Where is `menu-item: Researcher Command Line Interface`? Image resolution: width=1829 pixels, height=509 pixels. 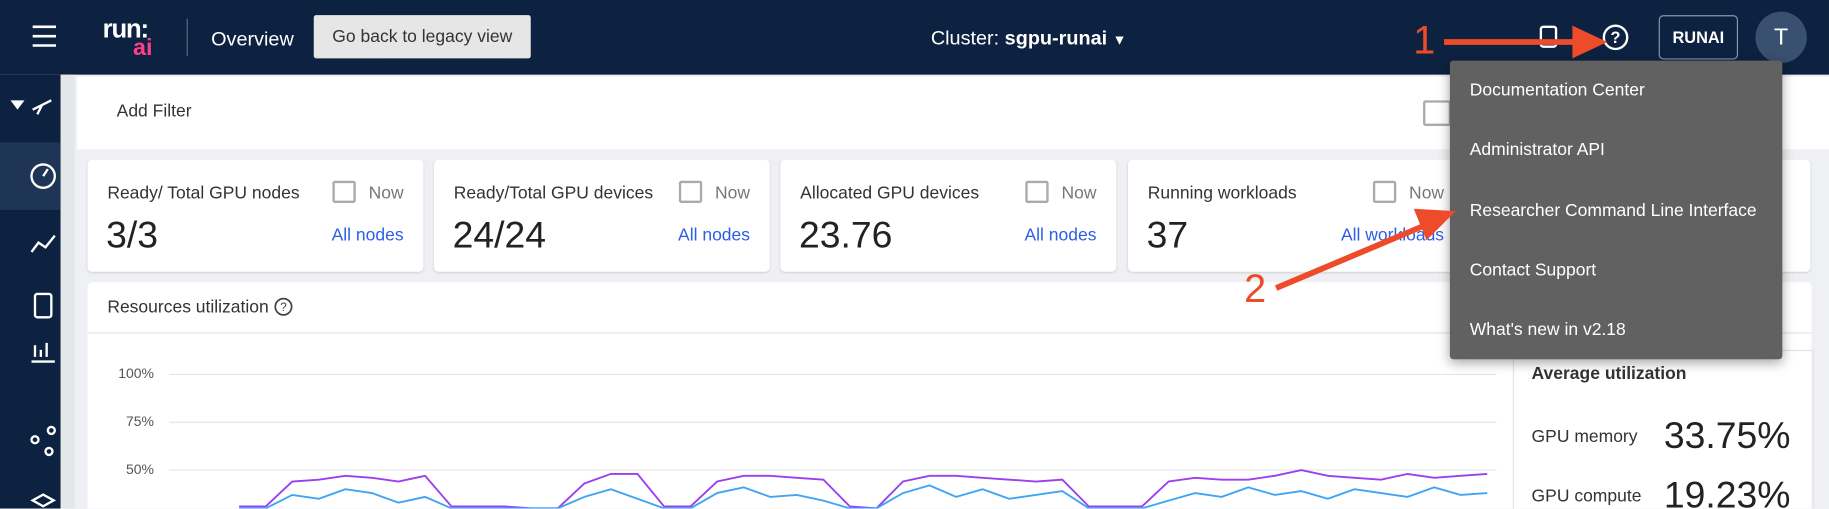
menu-item: Researcher Command Line Interface is located at coordinates (1613, 210).